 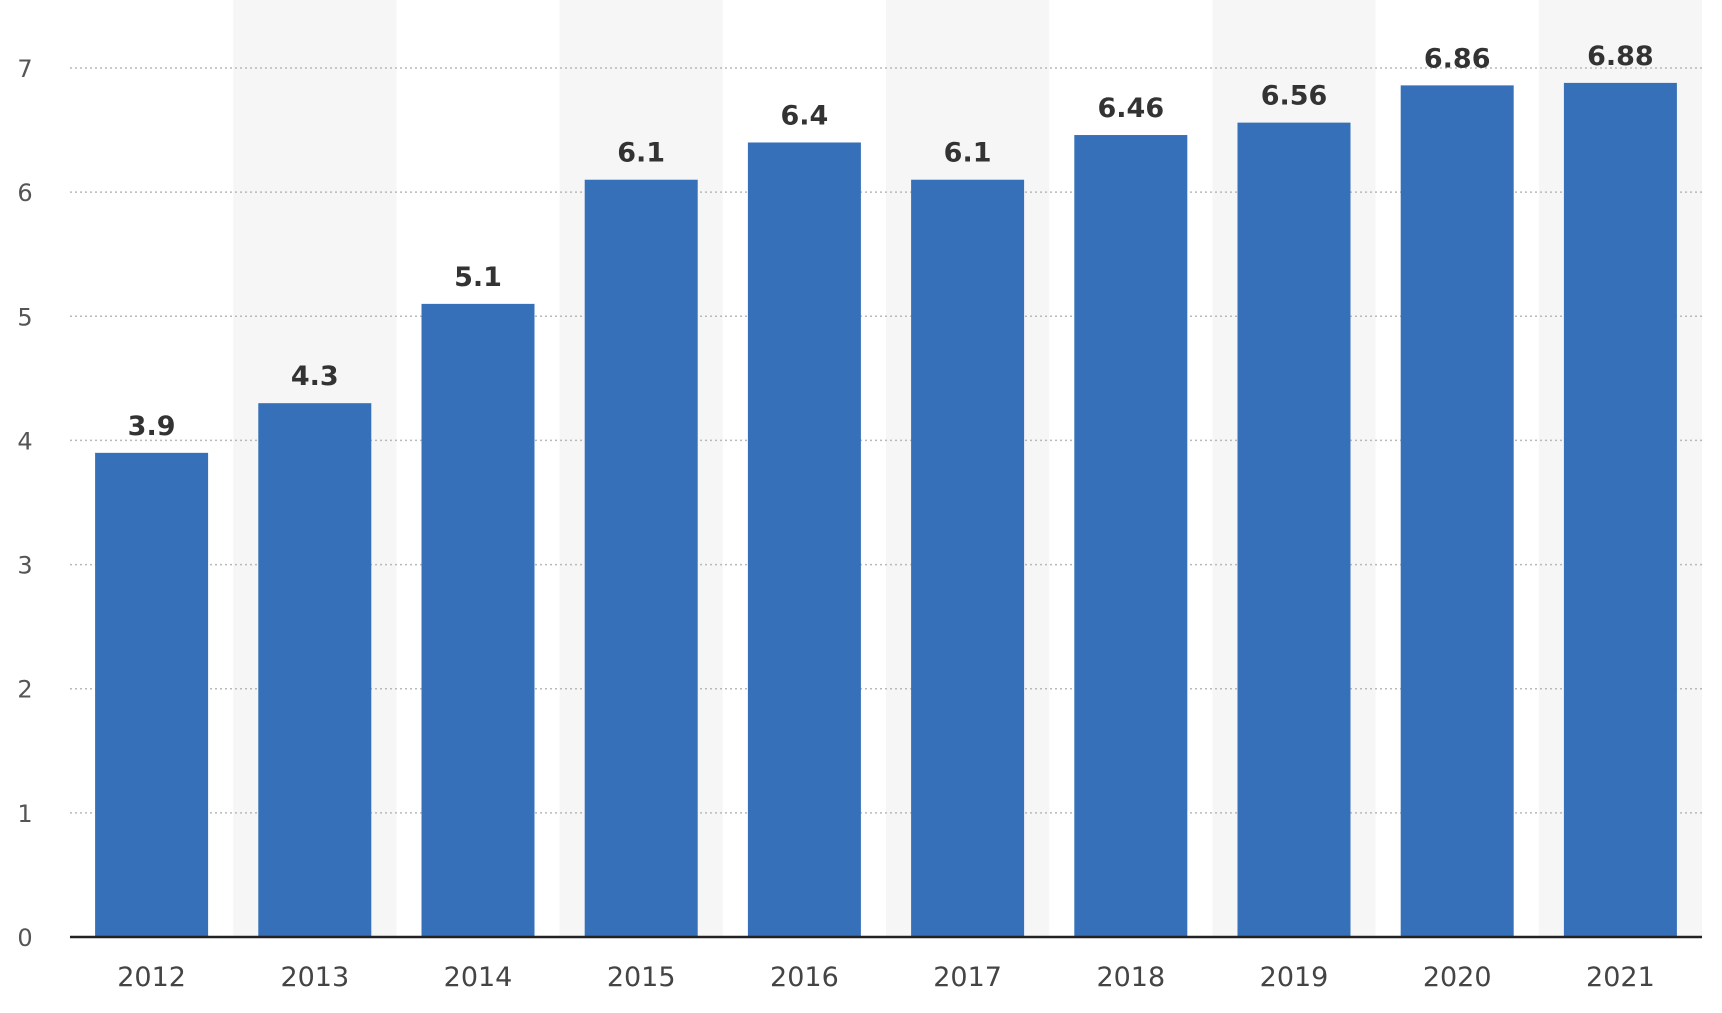 What do you see at coordinates (478, 620) in the screenshot?
I see `bar-2014` at bounding box center [478, 620].